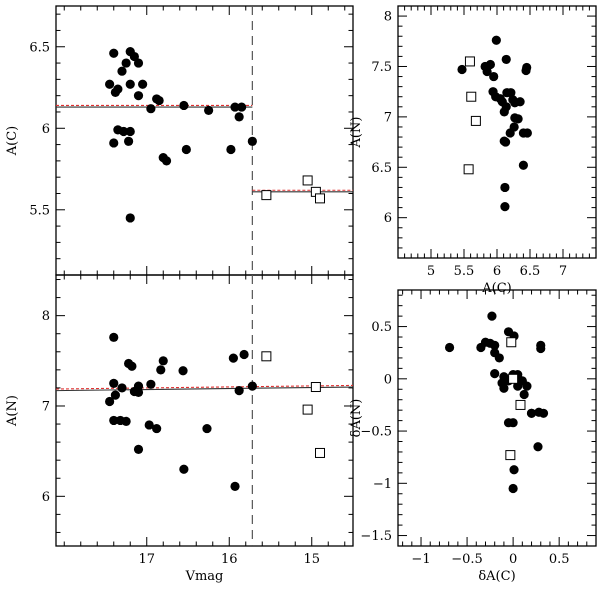 This screenshot has width=600, height=593. What do you see at coordinates (497, 418) in the screenshot?
I see `plot-frame` at bounding box center [497, 418].